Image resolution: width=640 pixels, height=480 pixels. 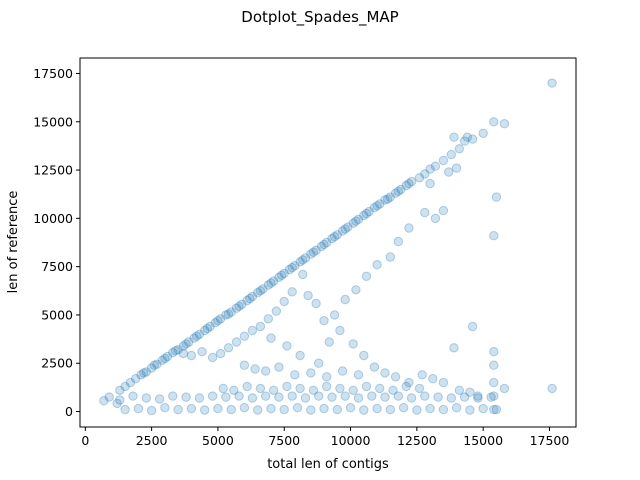 What do you see at coordinates (483, 440) in the screenshot?
I see `x-tick-label: 15000` at bounding box center [483, 440].